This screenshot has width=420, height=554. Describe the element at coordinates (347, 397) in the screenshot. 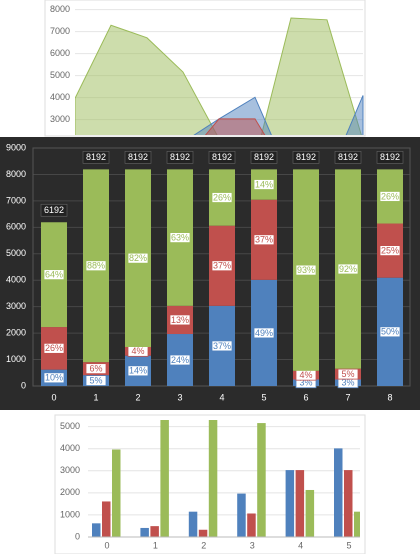

I see `x-tick-label: 7` at that location.